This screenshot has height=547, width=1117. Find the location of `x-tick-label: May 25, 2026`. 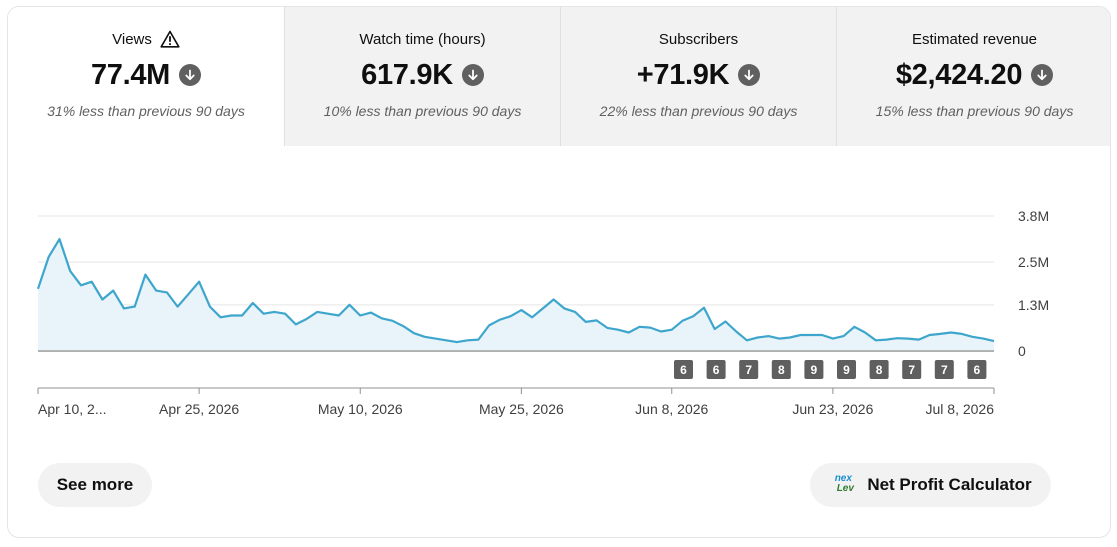

x-tick-label: May 25, 2026 is located at coordinates (521, 409).